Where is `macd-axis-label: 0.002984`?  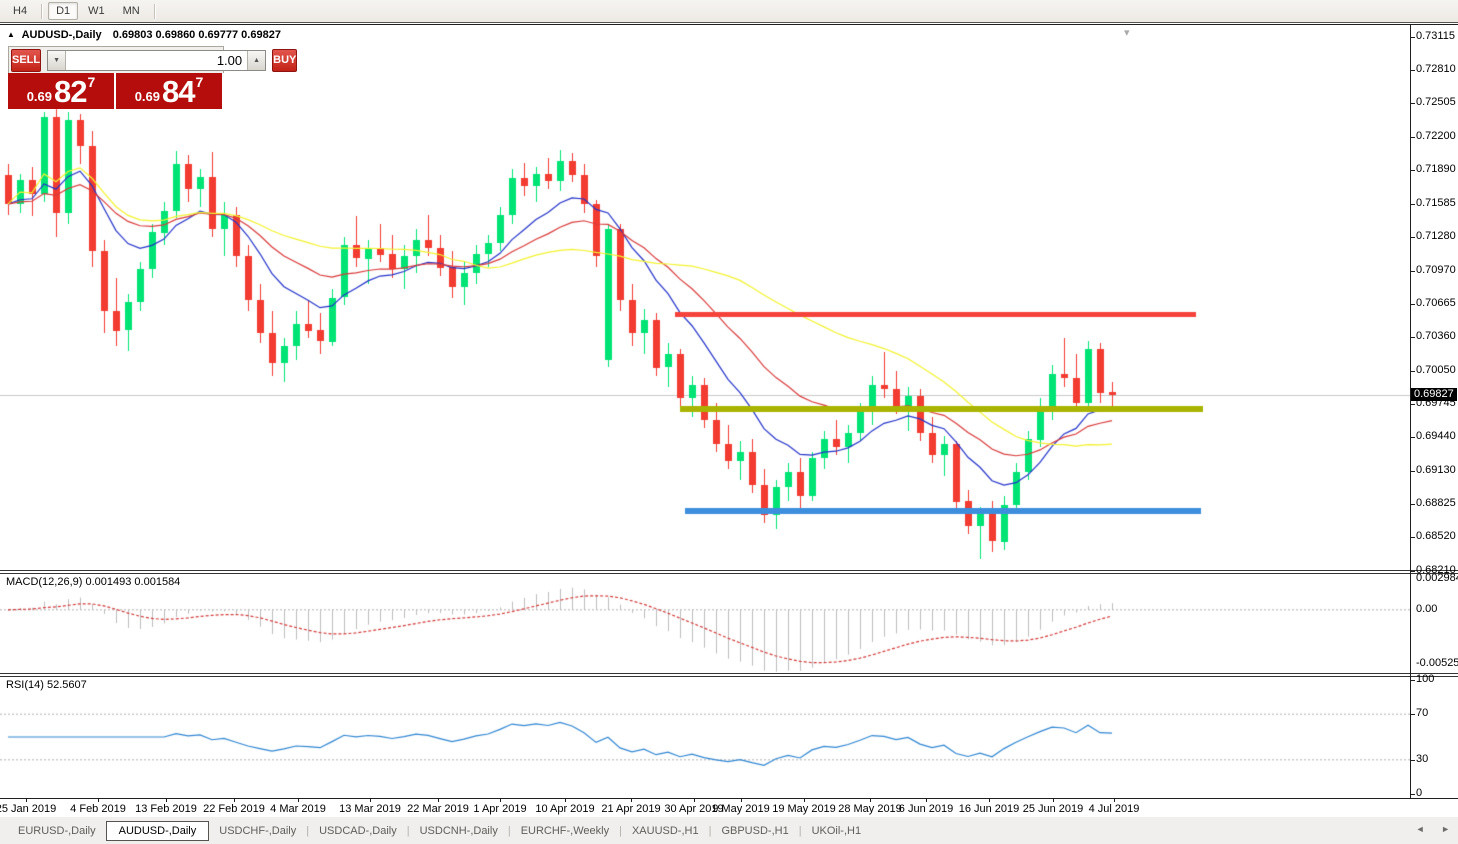 macd-axis-label: 0.002984 is located at coordinates (1437, 578).